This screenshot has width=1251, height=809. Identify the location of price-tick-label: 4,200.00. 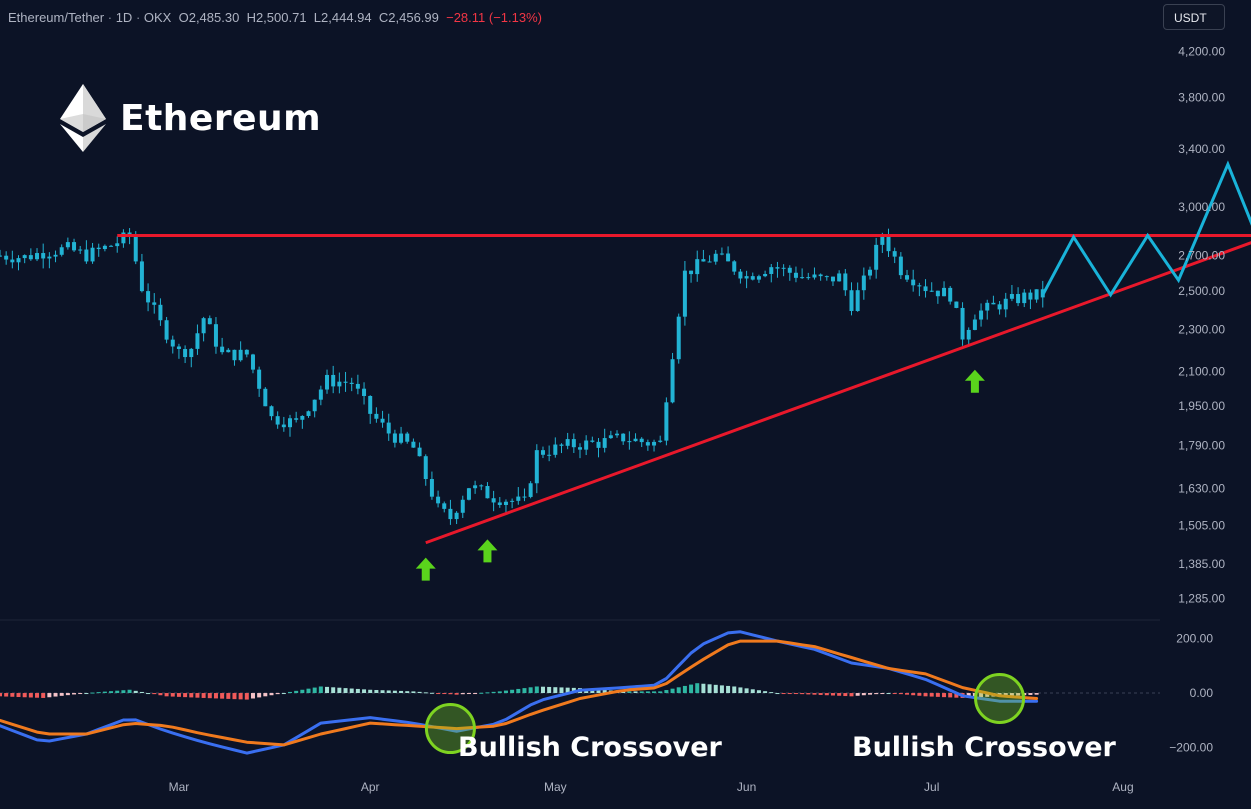
(1201, 51).